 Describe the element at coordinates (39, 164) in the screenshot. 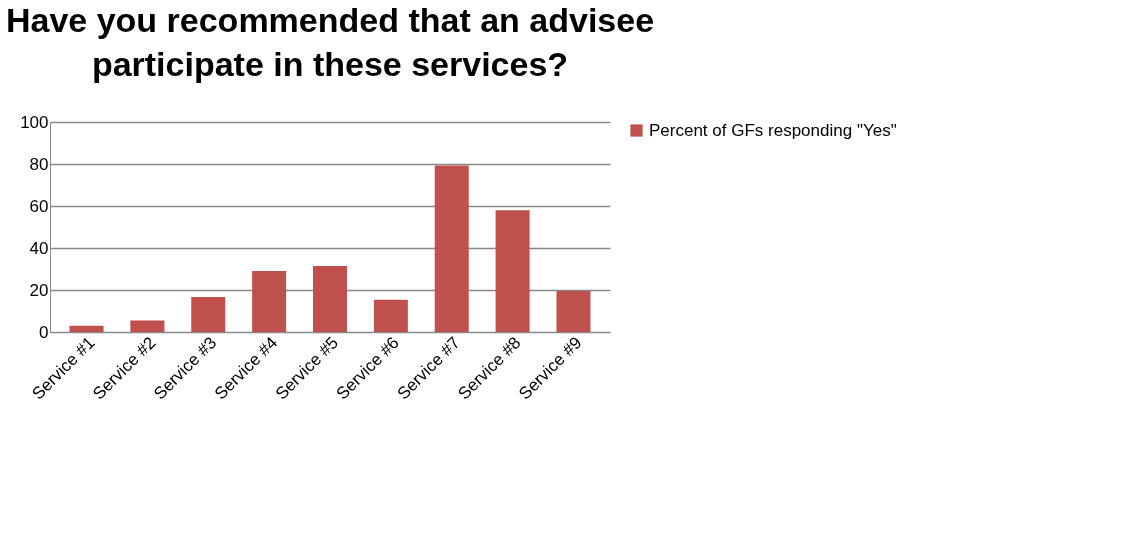

I see `y-tick-label: 80` at that location.